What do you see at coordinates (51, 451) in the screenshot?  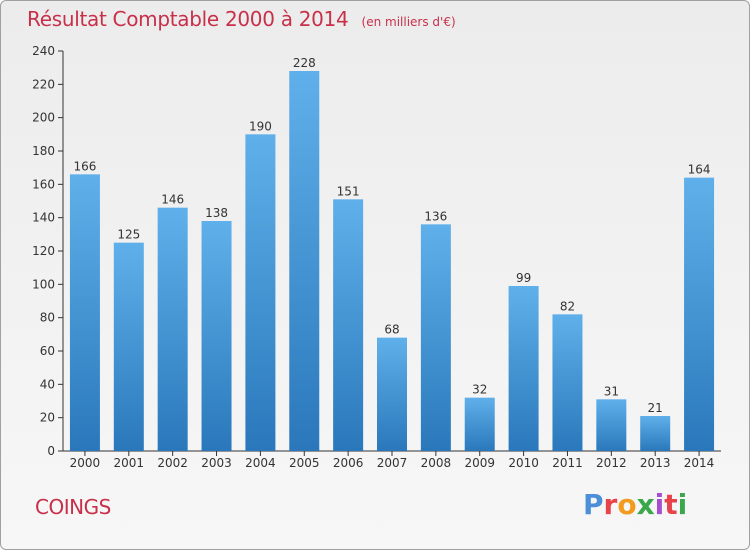 I see `y-tick-label: 0` at bounding box center [51, 451].